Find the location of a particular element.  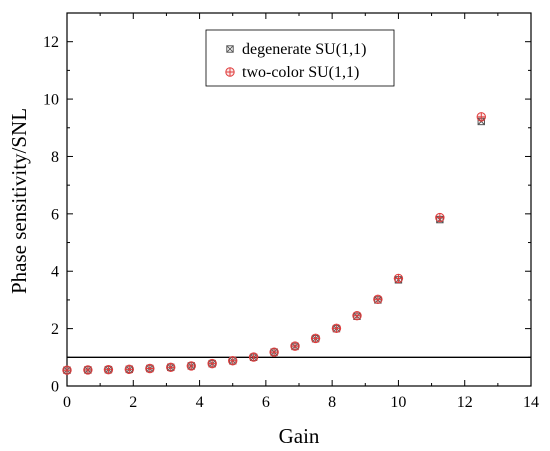

y-tick-label: 4 is located at coordinates (55, 272).